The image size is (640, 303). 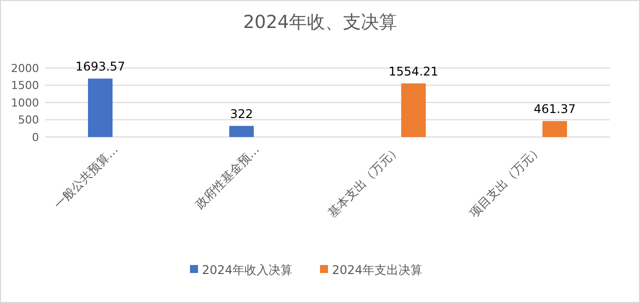 I want to click on chart-title: 2024年收、支决算, so click(x=320, y=22).